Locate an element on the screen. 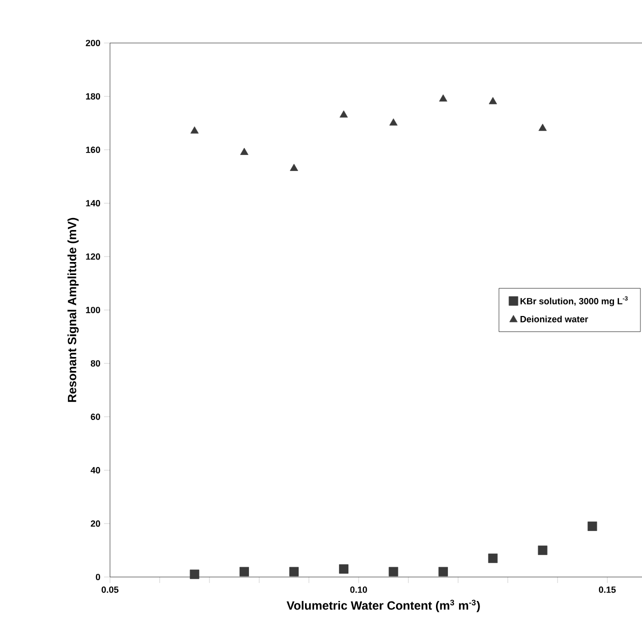 The width and height of the screenshot is (642, 626). y-tick-label: 140 is located at coordinates (93, 203).